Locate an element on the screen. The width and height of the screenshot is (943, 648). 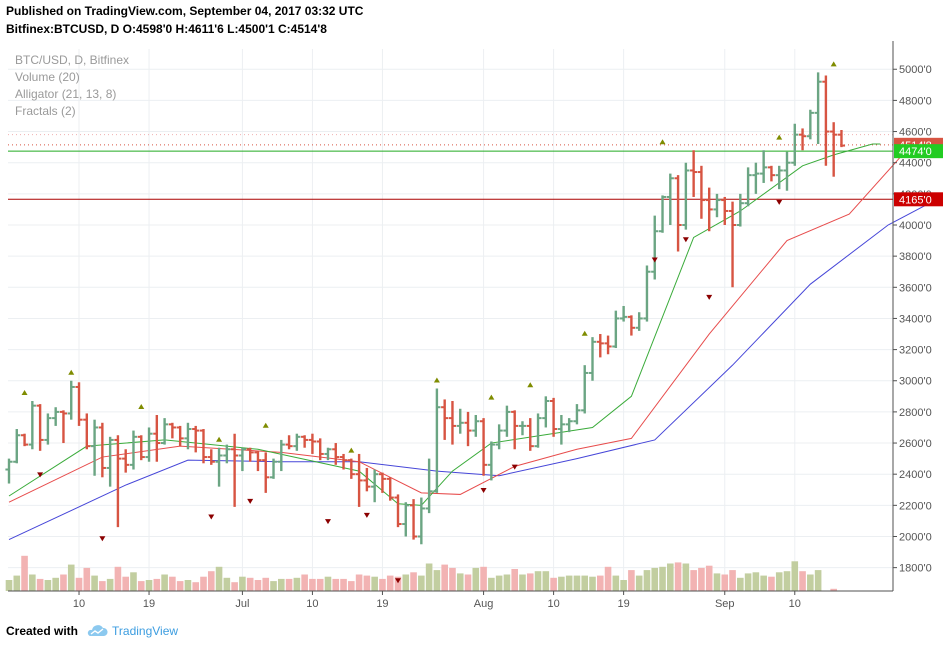
legend-symbol: BTC/USD, D, Bitfinex is located at coordinates (72, 60).